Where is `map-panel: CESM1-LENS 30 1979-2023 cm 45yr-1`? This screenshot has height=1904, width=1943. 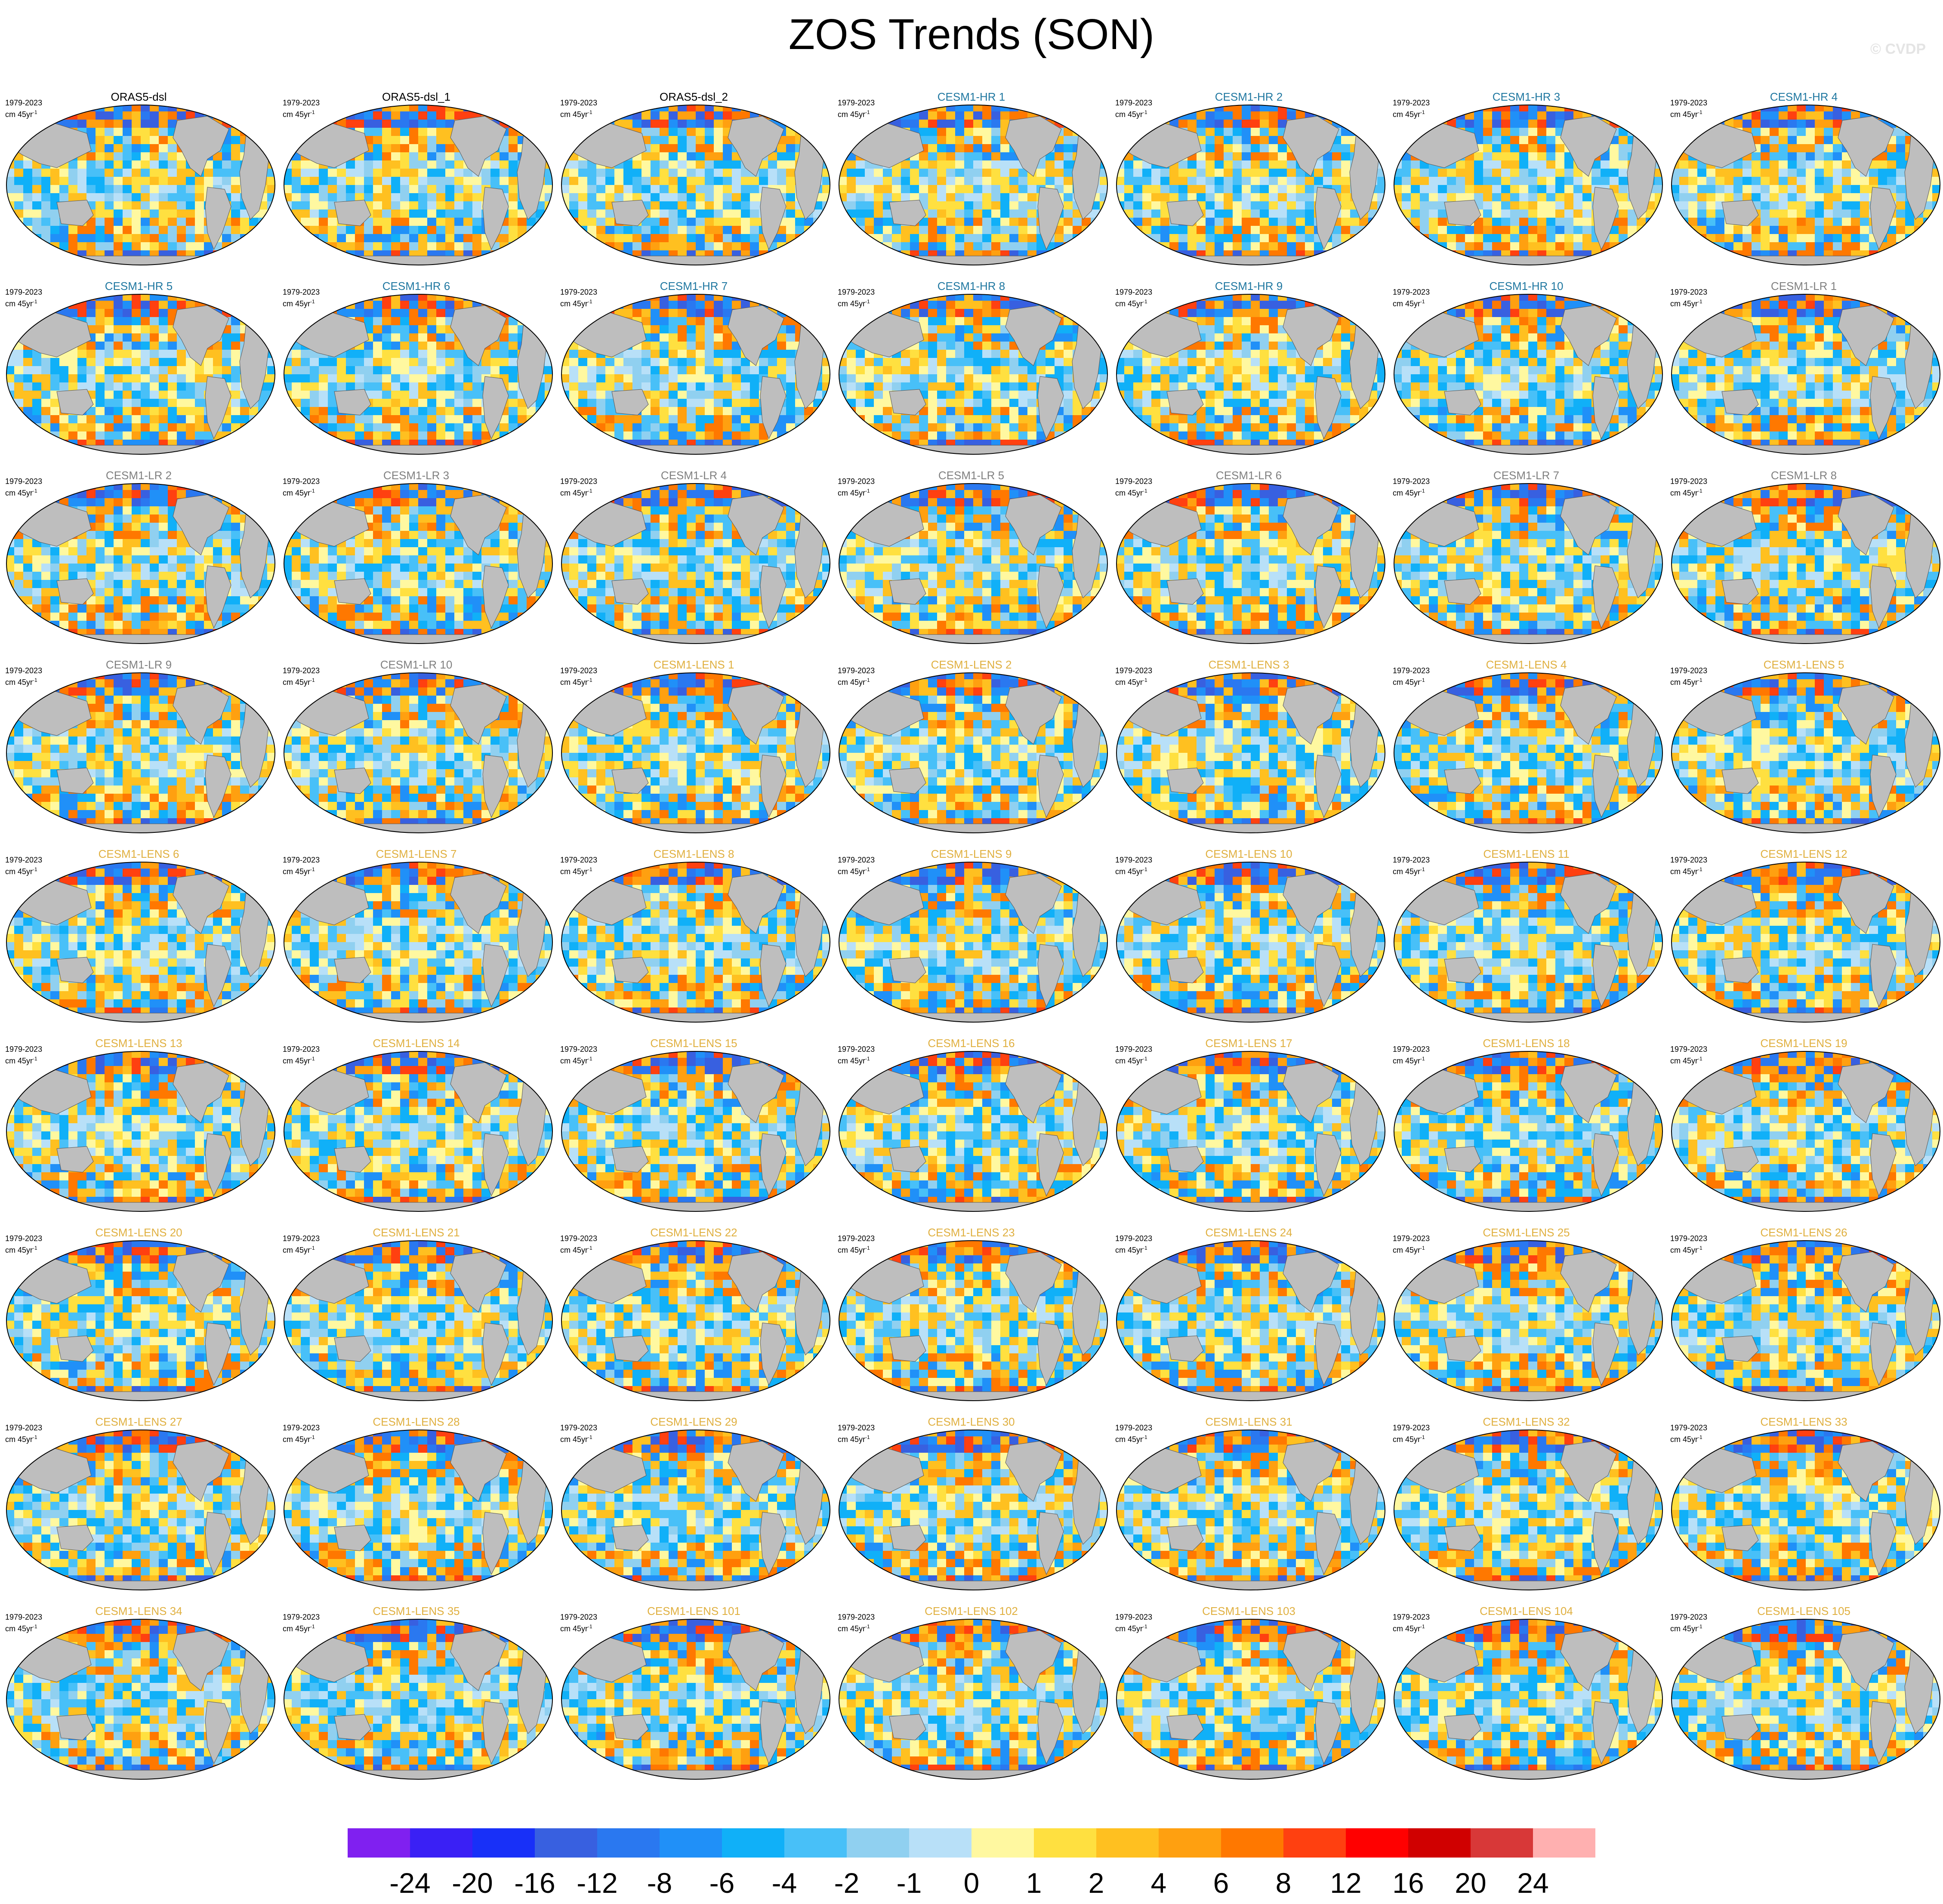
map-panel: CESM1-LENS 30 1979-2023 cm 45yr-1 is located at coordinates (971, 1510).